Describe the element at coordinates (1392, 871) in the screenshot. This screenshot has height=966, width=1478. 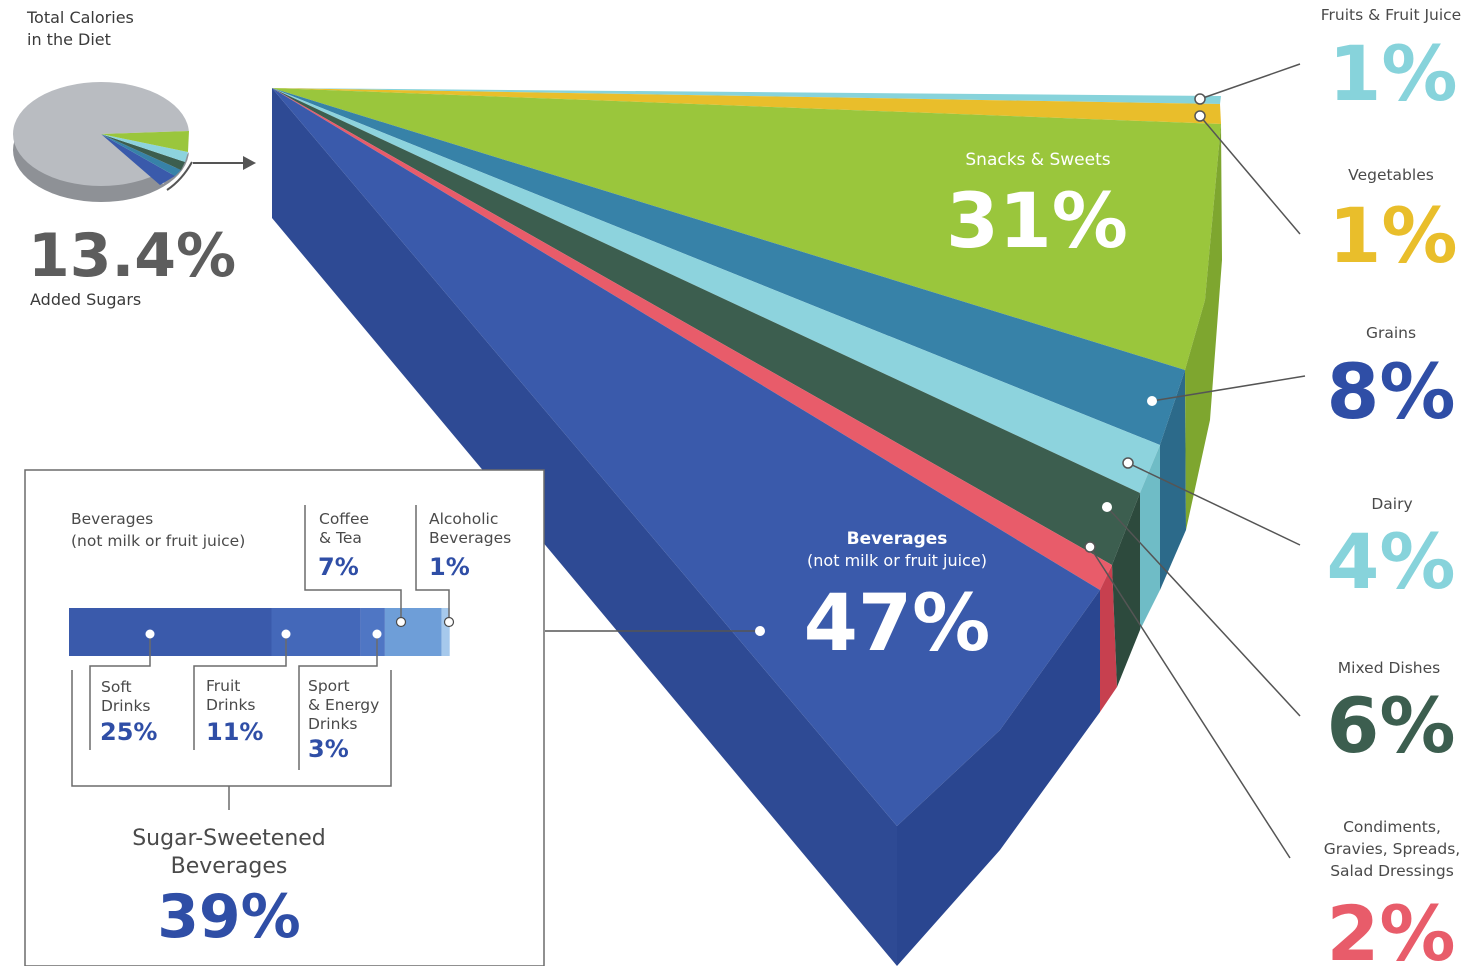
I see `condiments-label-line3: Salad Dressings` at that location.